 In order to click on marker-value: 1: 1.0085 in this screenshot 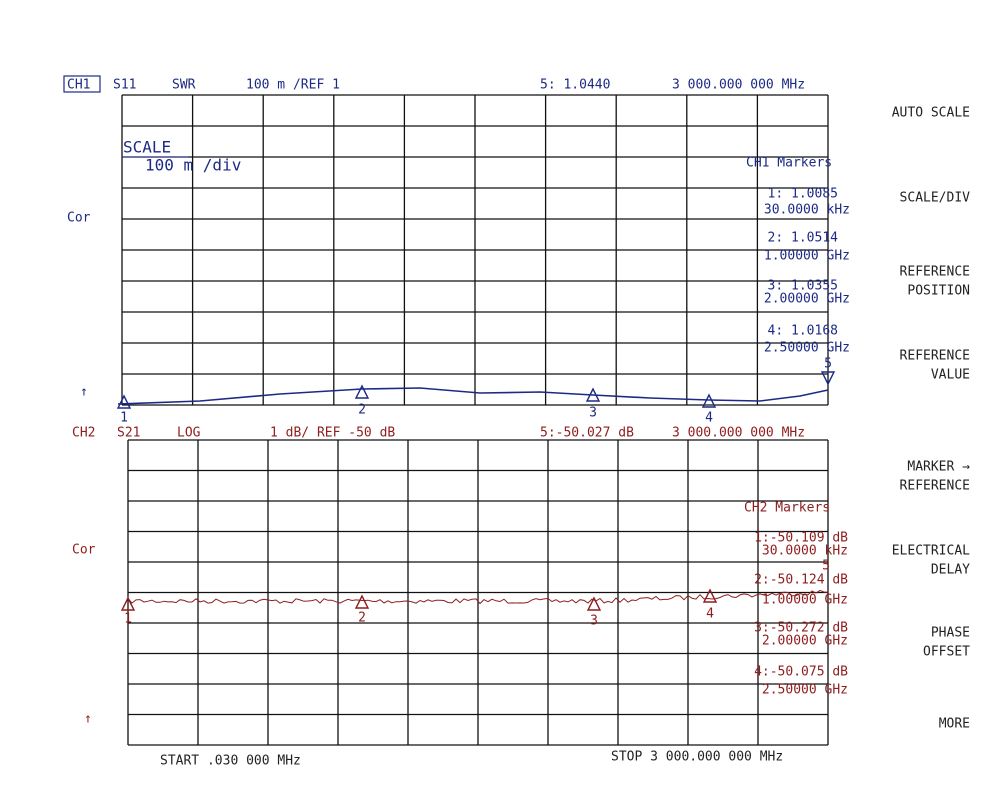, I will do `click(803, 194)`.